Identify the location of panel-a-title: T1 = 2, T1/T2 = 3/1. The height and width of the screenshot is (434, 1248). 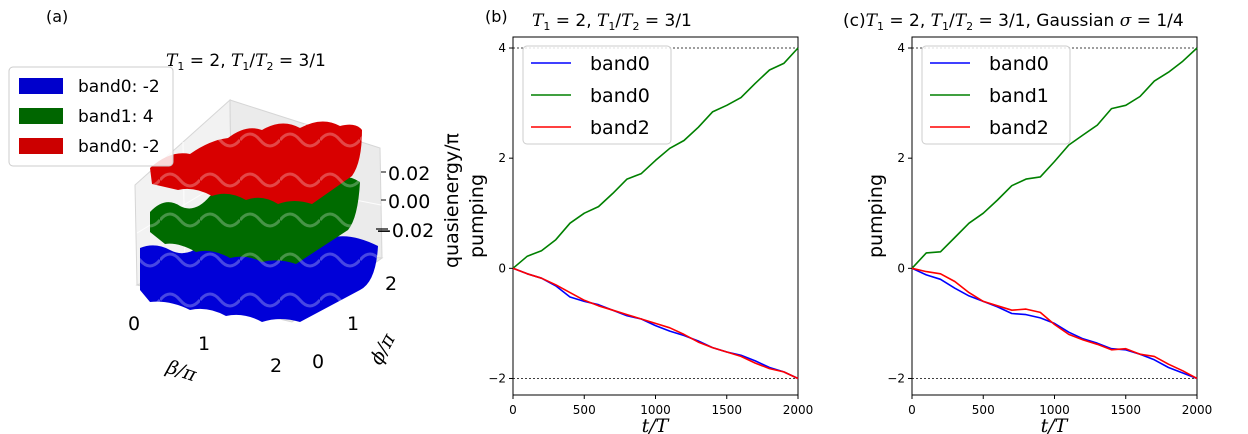
(246, 62).